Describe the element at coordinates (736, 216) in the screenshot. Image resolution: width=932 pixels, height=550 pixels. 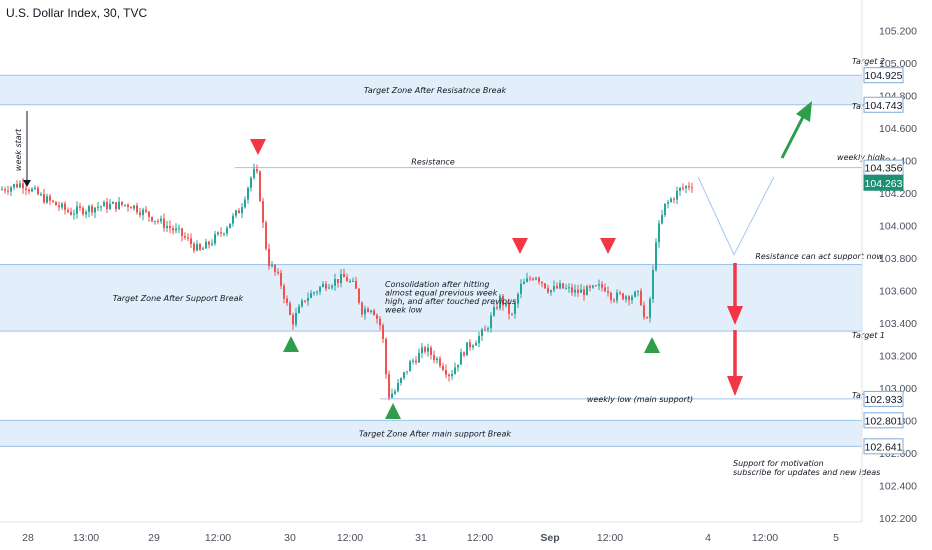
I see `projection-line` at that location.